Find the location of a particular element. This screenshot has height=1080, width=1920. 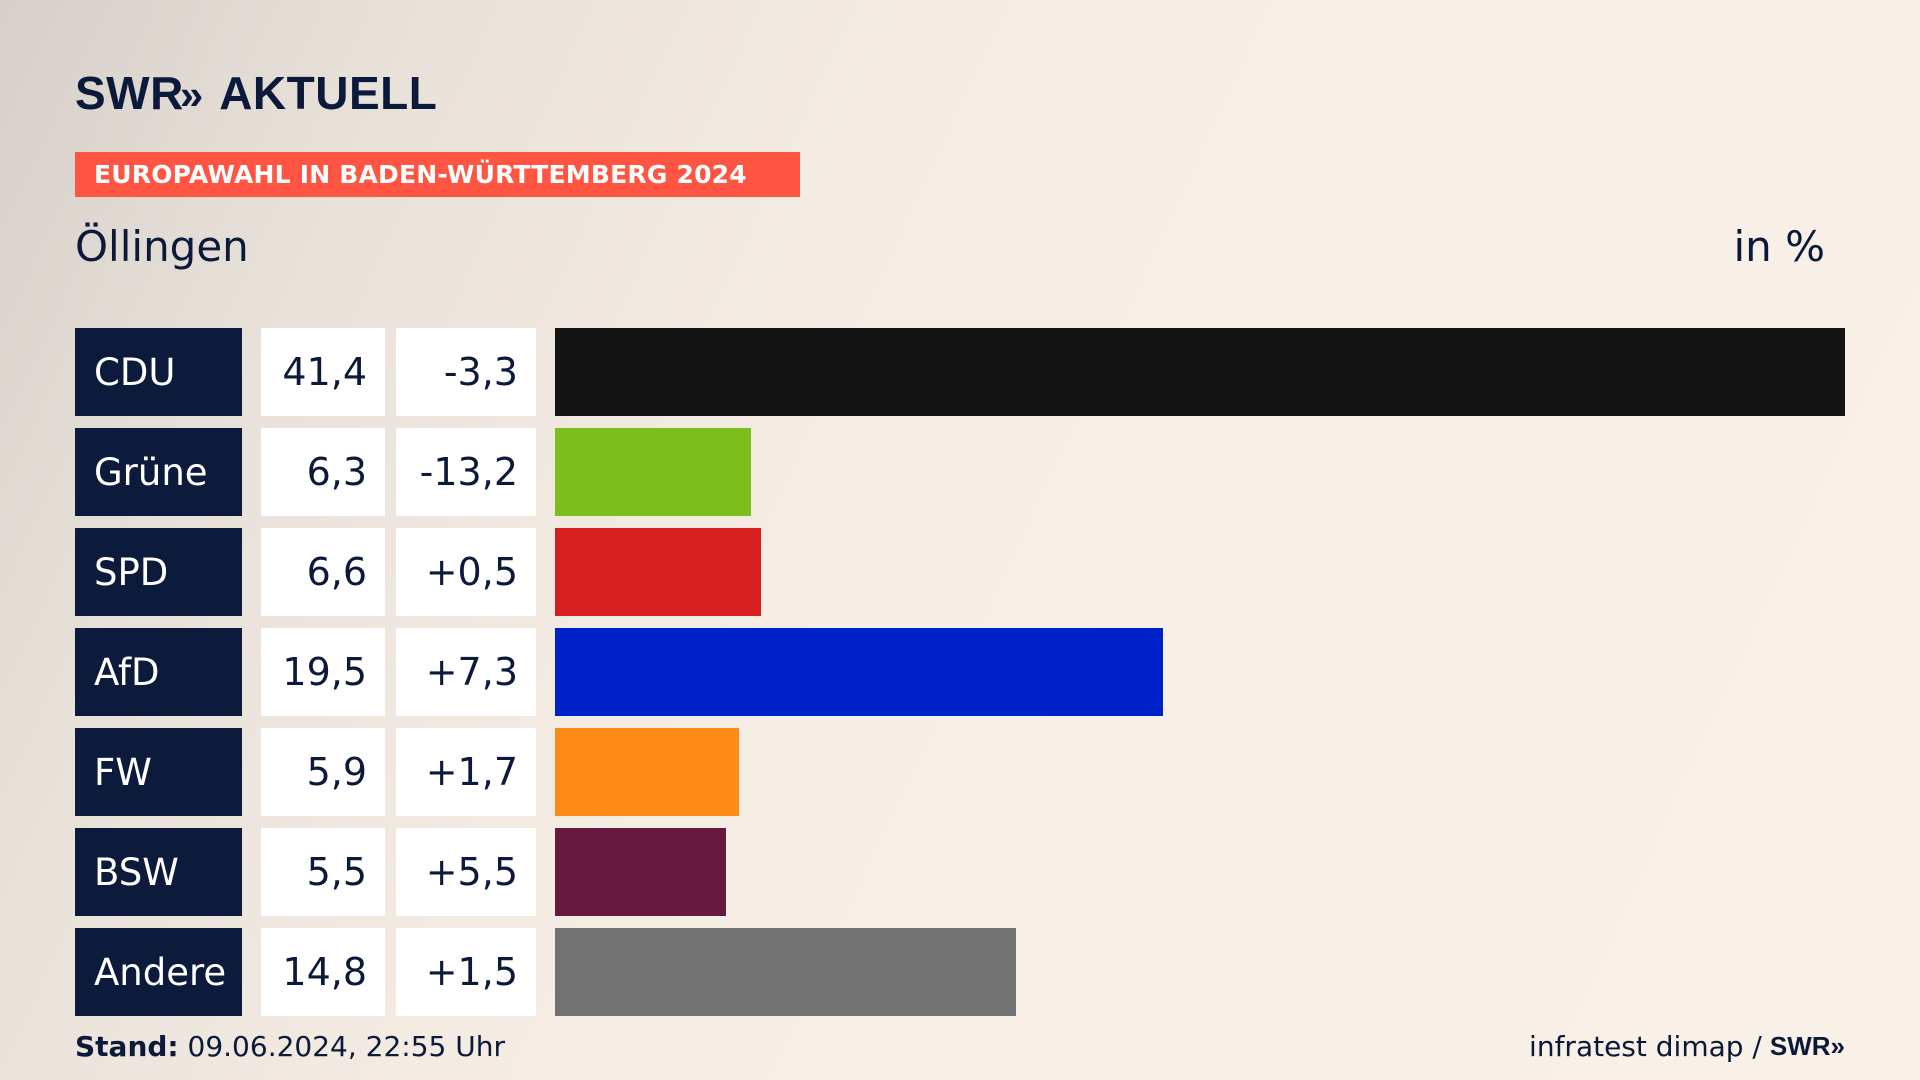

vote-change-value: +0,5 is located at coordinates (466, 572).